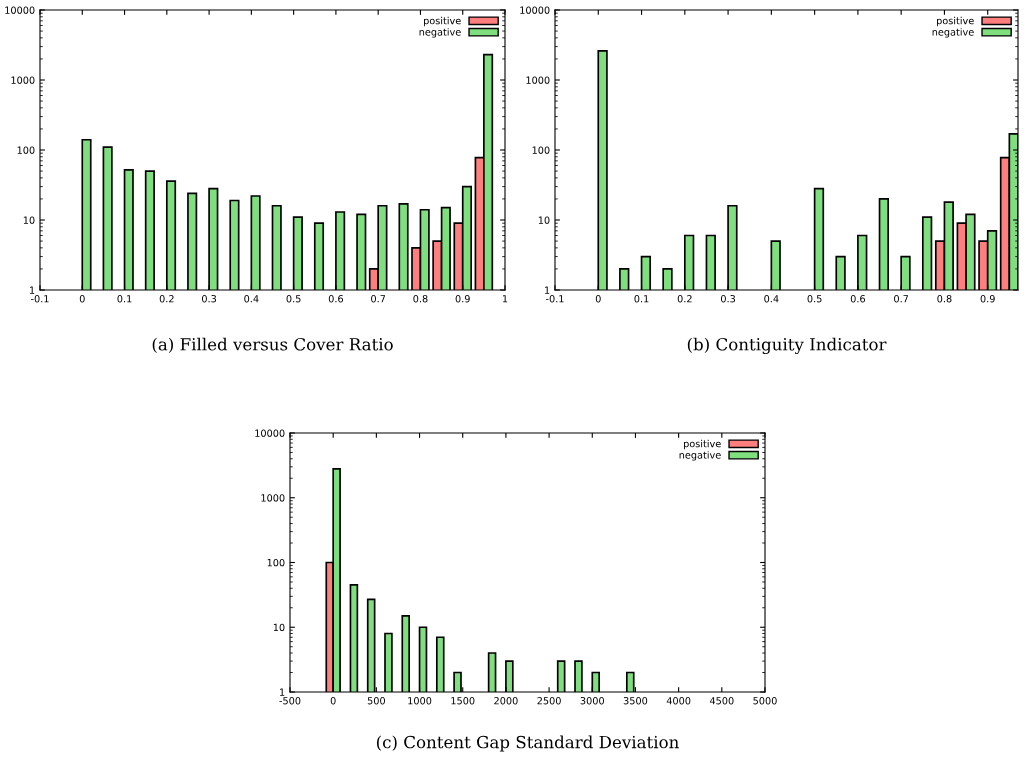 The image size is (1029, 758). What do you see at coordinates (527, 743) in the screenshot?
I see `text: (c) Content Gap Standard Deviation` at bounding box center [527, 743].